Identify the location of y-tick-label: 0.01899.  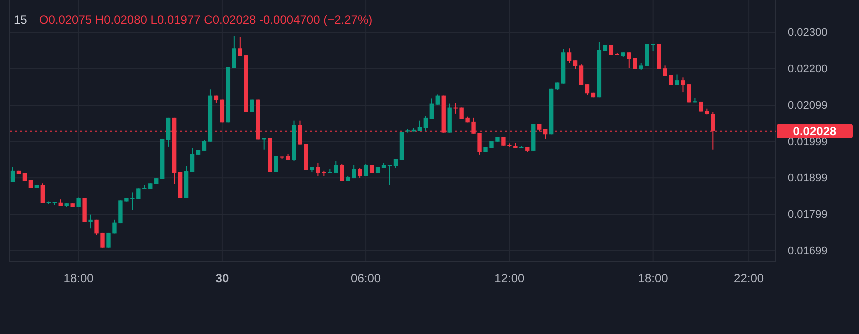
(808, 178).